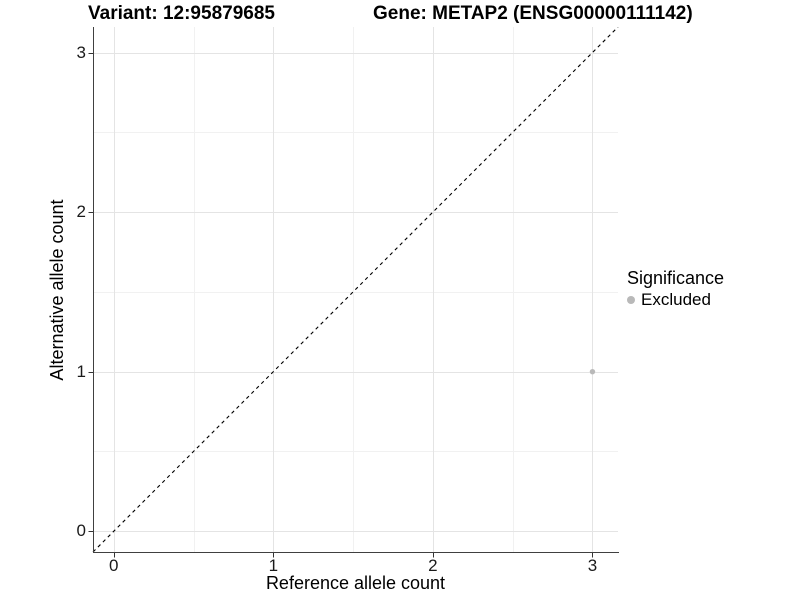 Image resolution: width=800 pixels, height=600 pixels. I want to click on y-tick-label: 1, so click(81, 371).